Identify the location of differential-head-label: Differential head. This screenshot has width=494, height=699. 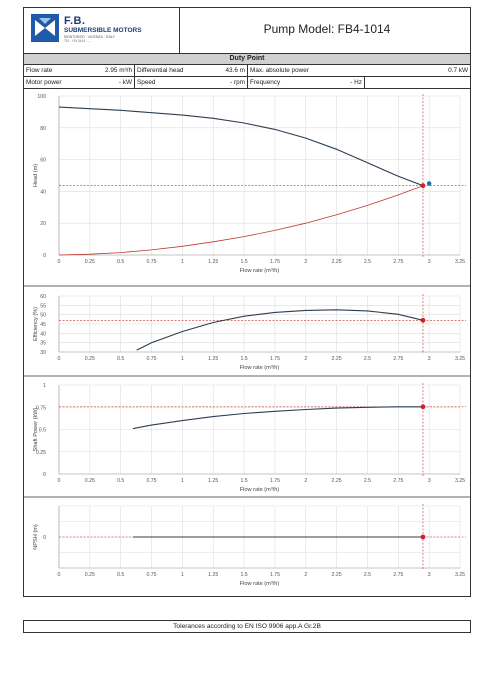
(160, 70).